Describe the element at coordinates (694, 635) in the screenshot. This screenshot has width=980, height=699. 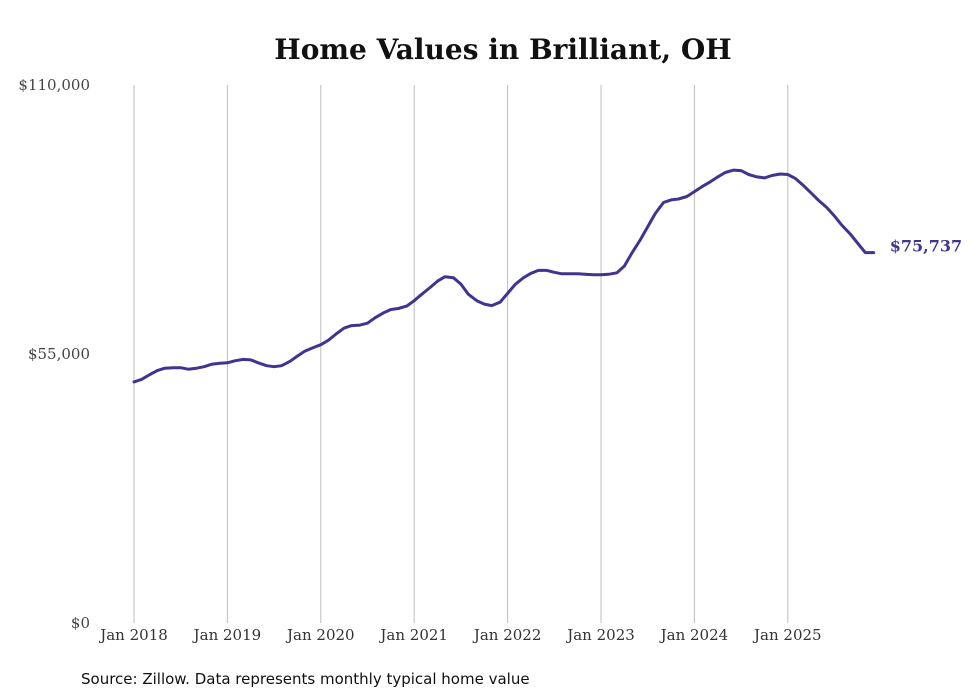
I see `x-tick-label-6: Jan 2024` at that location.